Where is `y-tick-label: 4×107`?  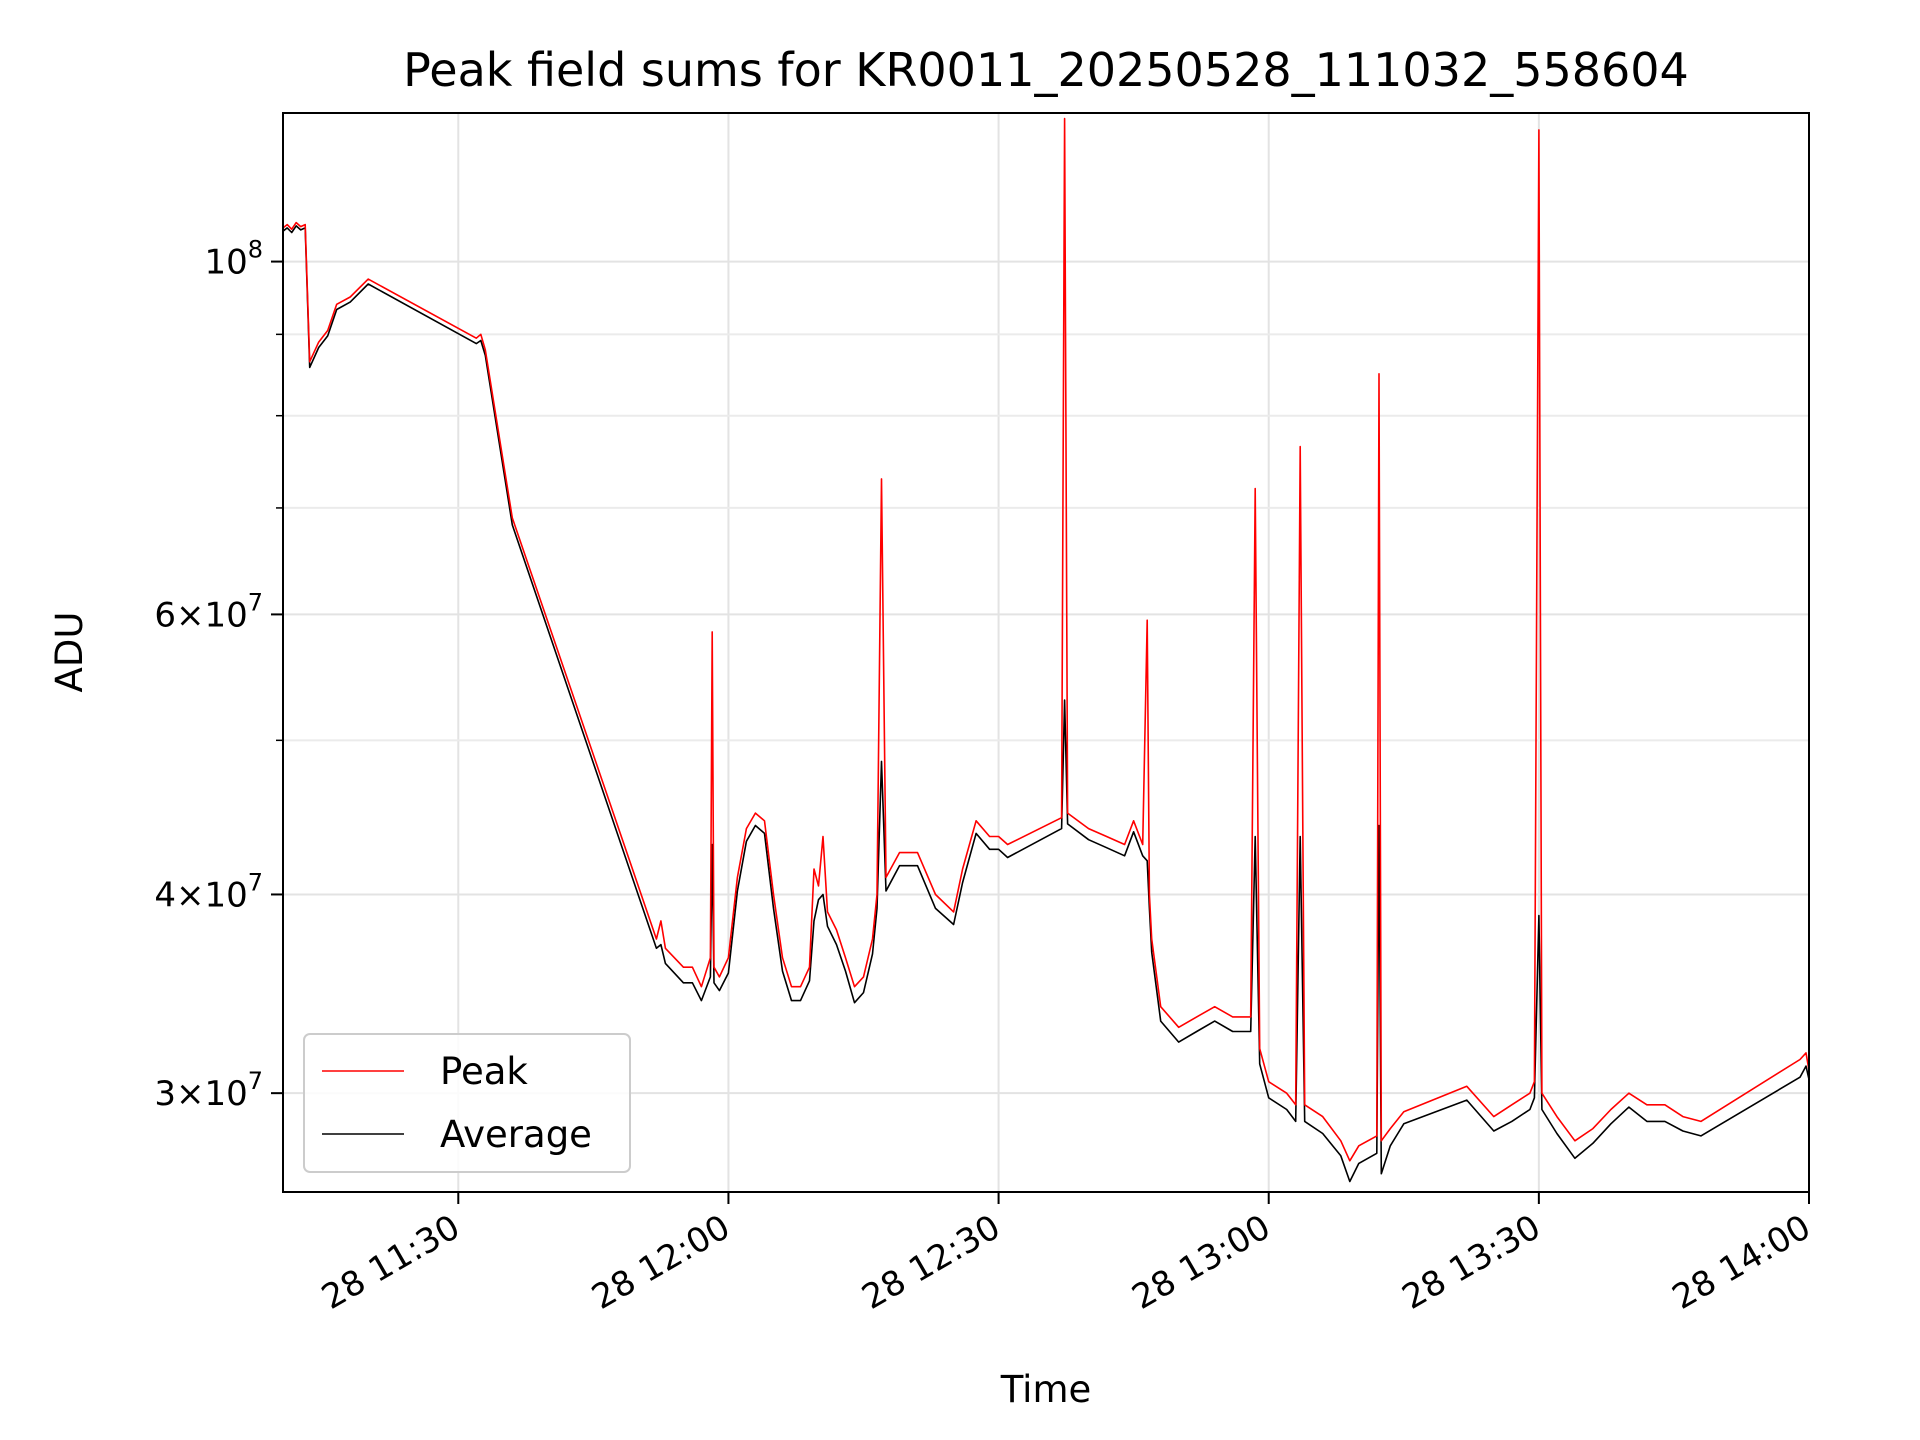
y-tick-label: 4×107 is located at coordinates (208, 891).